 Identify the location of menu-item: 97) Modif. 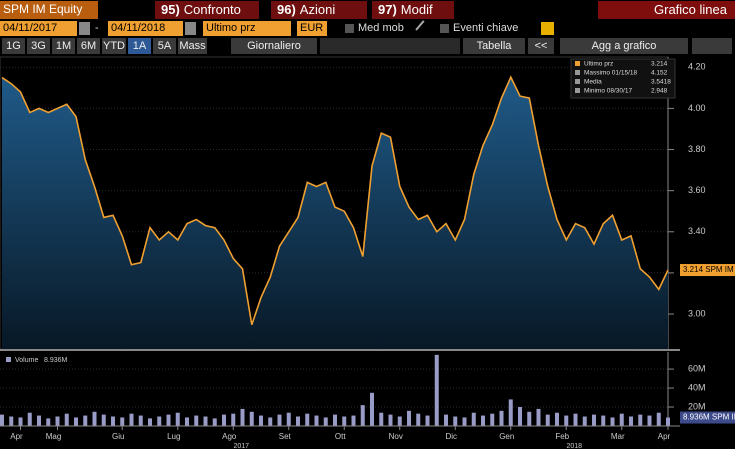
(413, 10).